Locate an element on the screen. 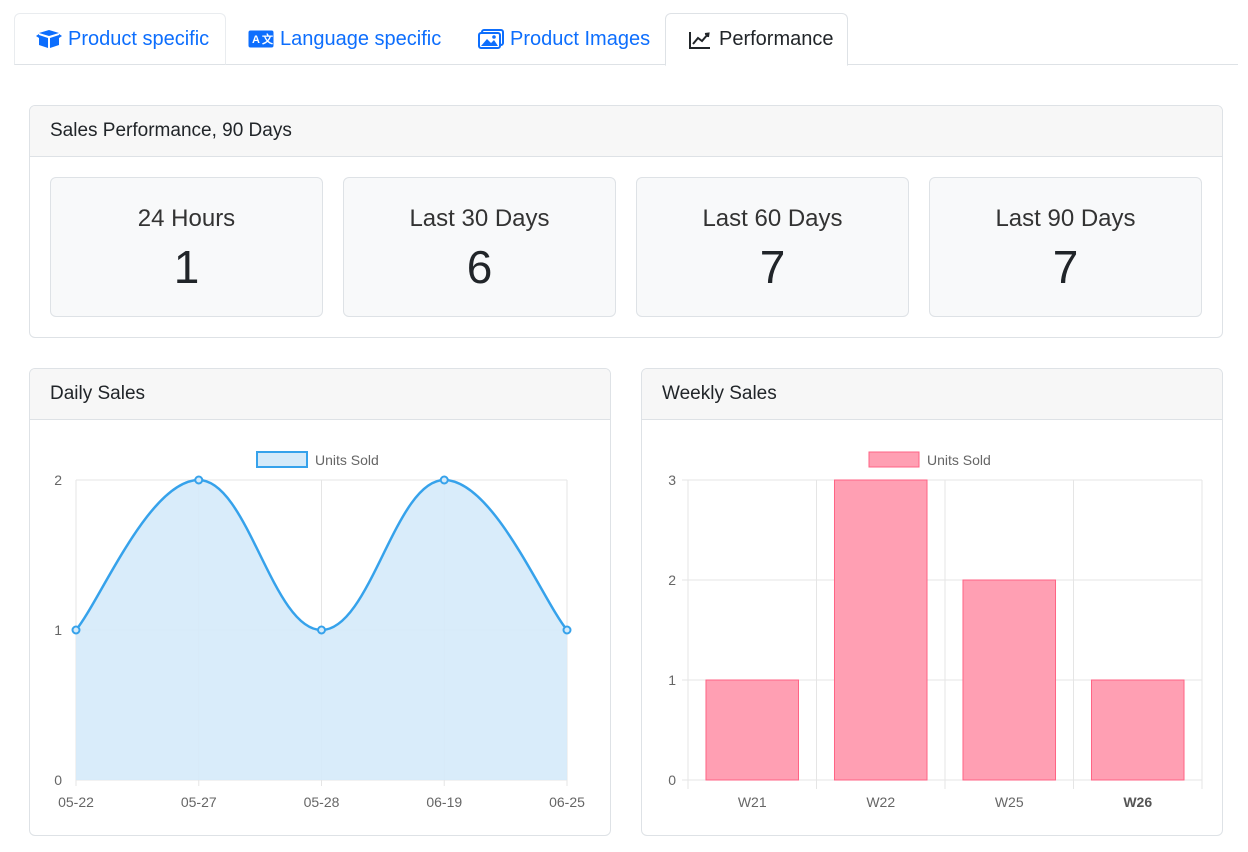 The height and width of the screenshot is (852, 1248). stat-last-60-days: Last 60 Days 7 is located at coordinates (772, 247).